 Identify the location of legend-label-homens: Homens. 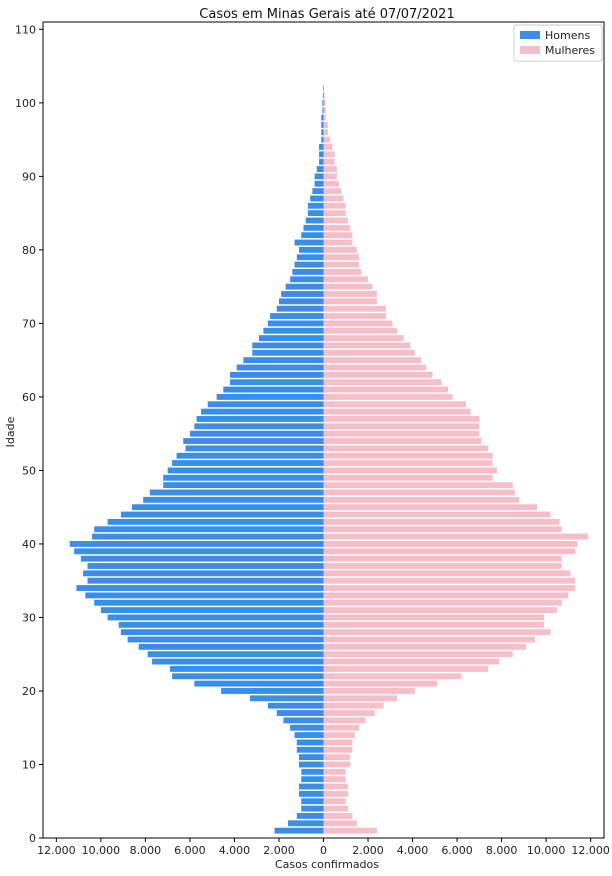
(567, 35).